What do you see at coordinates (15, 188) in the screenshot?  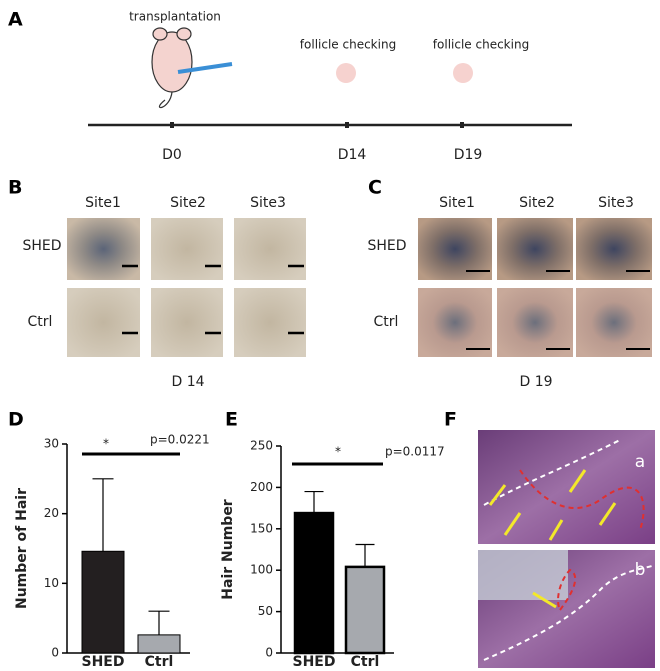 I see `panel-label: B` at bounding box center [15, 188].